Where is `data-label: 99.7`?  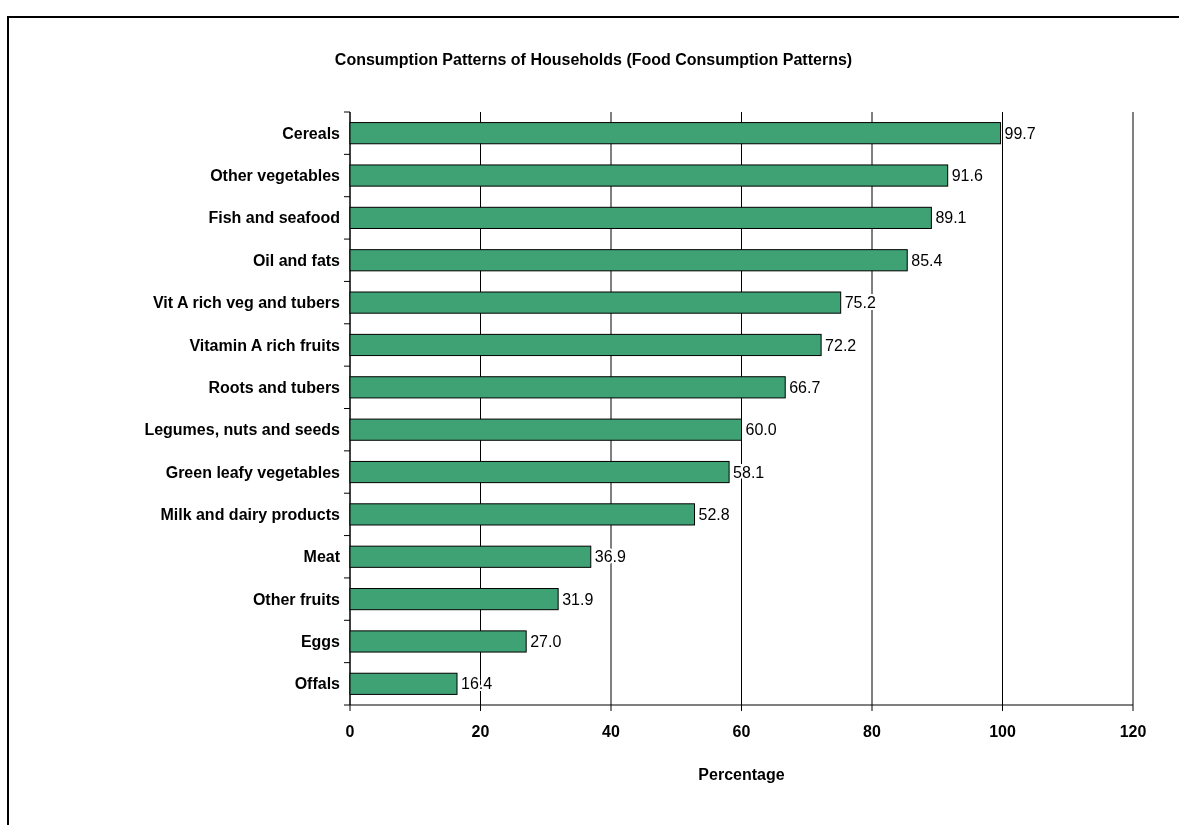 data-label: 99.7 is located at coordinates (1020, 133).